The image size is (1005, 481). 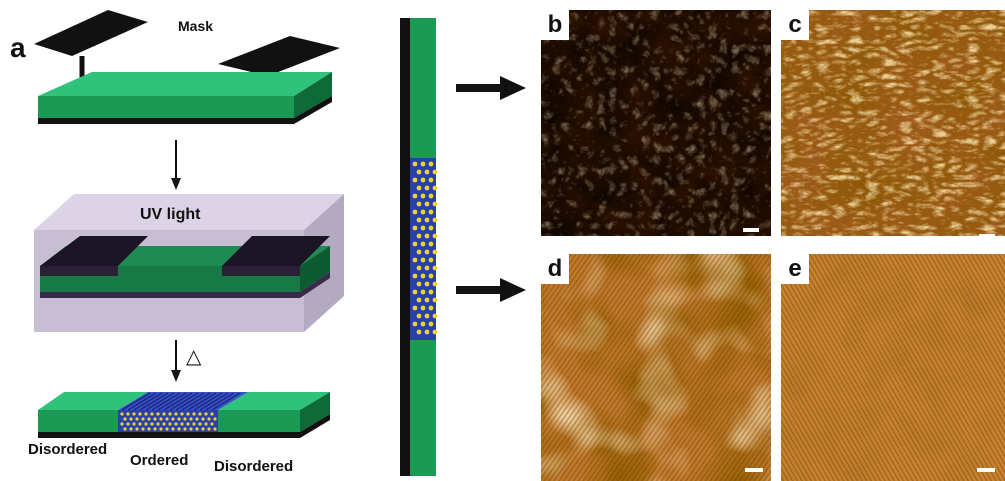 What do you see at coordinates (194, 357) in the screenshot?
I see `heat-symbol: △` at bounding box center [194, 357].